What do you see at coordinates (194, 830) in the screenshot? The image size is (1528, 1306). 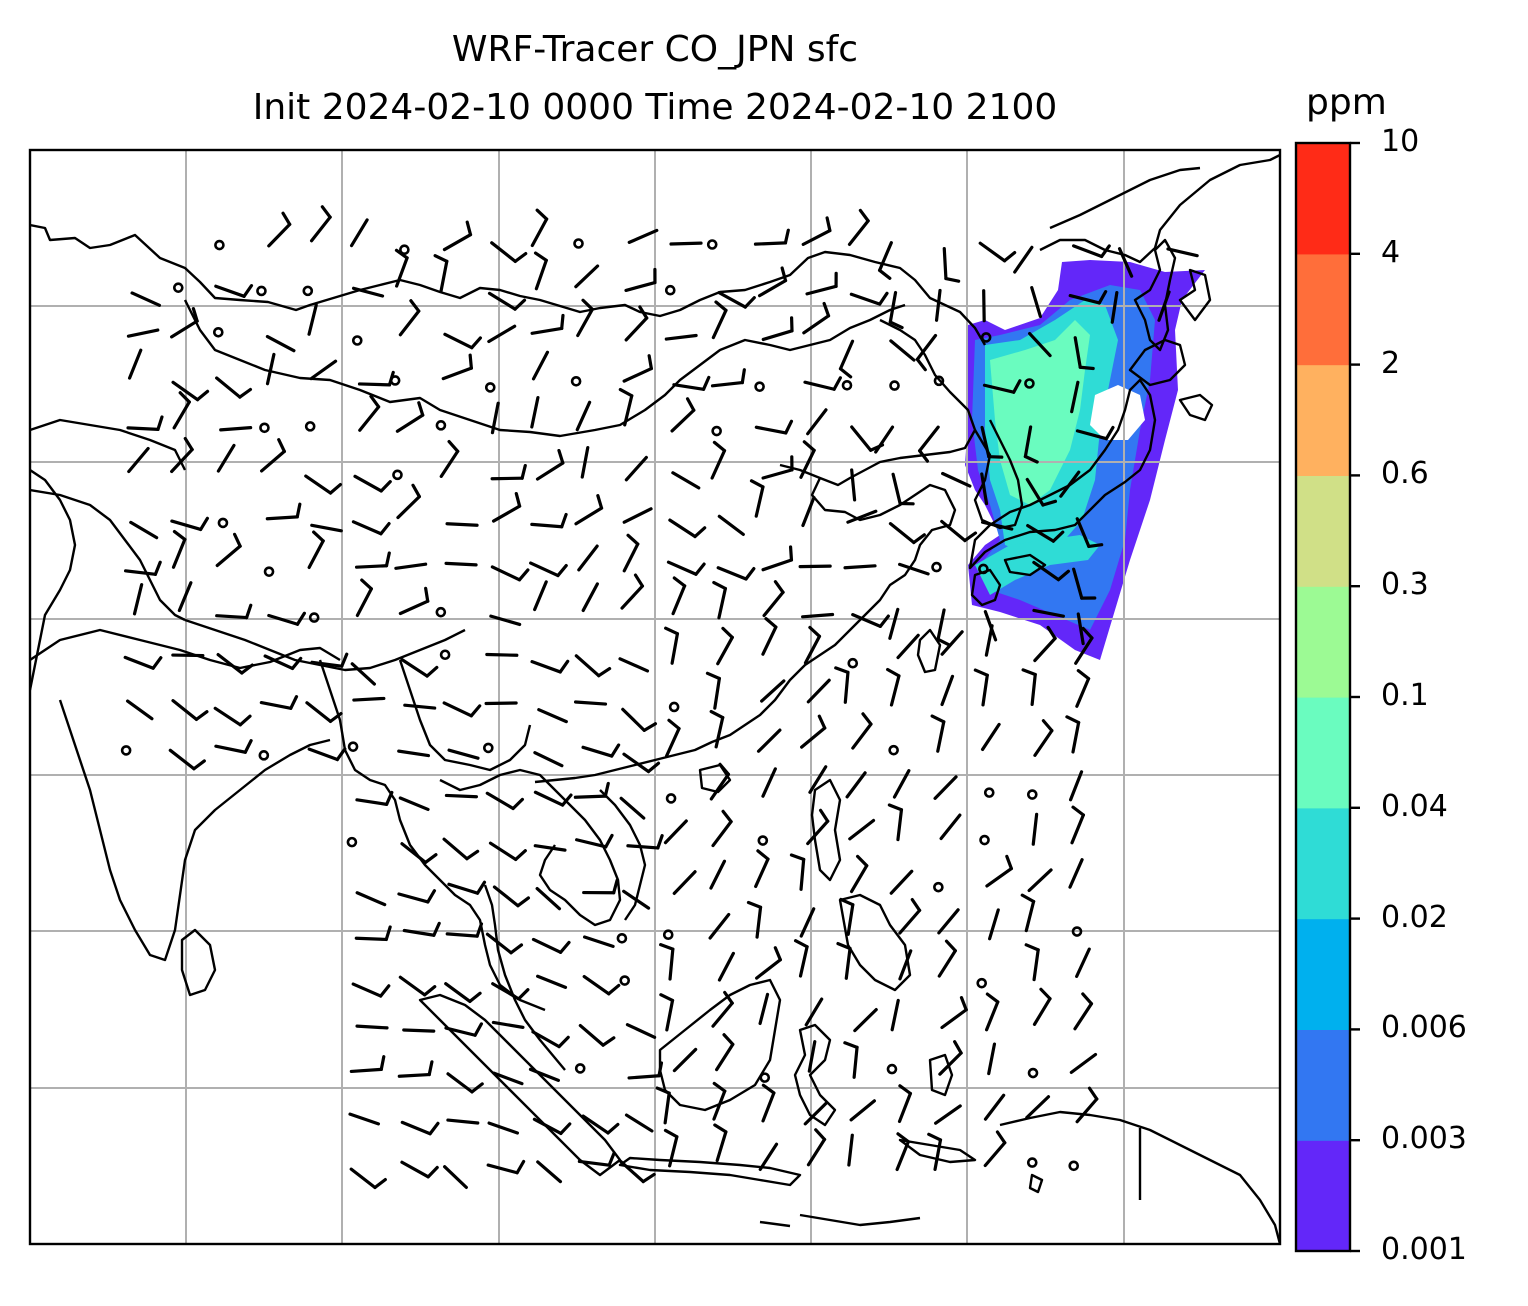 I see `coast-india-peninsula` at bounding box center [194, 830].